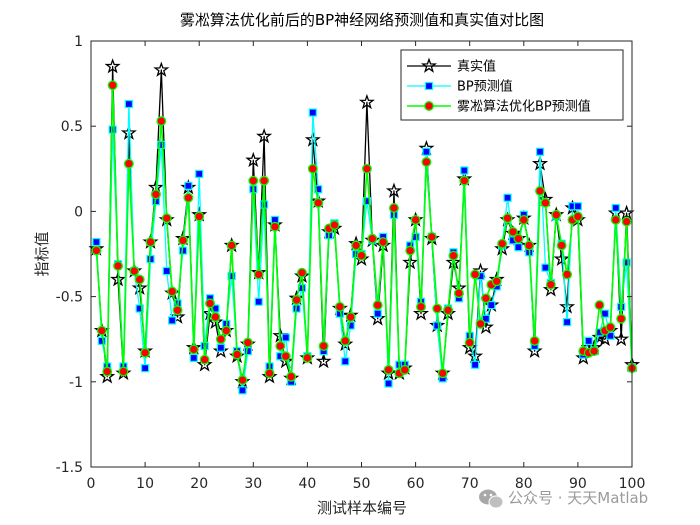 Image resolution: width=700 pixels, height=525 pixels. What do you see at coordinates (76, 383) in the screenshot?
I see `y-tick-label: -1` at bounding box center [76, 383].